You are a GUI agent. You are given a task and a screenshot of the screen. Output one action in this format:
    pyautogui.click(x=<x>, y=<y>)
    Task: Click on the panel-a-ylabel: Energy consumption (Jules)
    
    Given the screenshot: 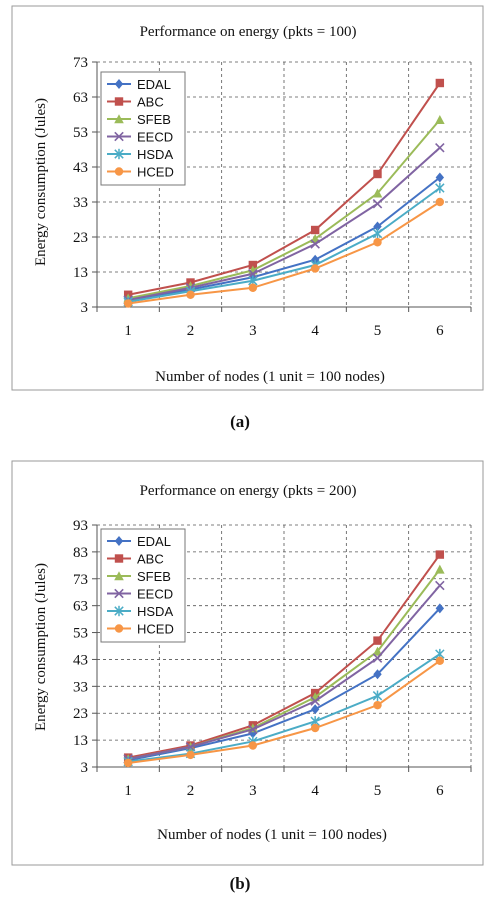 What is the action you would take?
    pyautogui.click(x=41, y=182)
    